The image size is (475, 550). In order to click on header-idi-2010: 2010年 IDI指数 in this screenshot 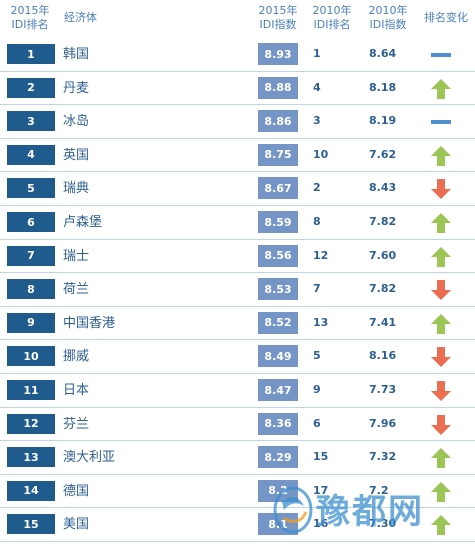, I will do `click(388, 18)`.